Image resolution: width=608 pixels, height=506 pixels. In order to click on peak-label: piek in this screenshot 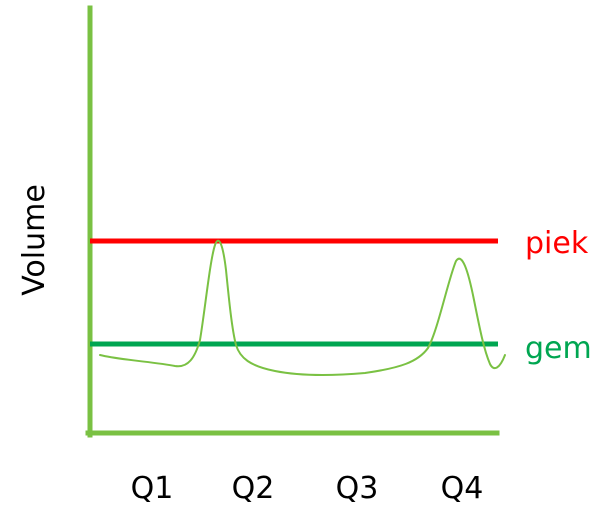, I will do `click(557, 243)`.